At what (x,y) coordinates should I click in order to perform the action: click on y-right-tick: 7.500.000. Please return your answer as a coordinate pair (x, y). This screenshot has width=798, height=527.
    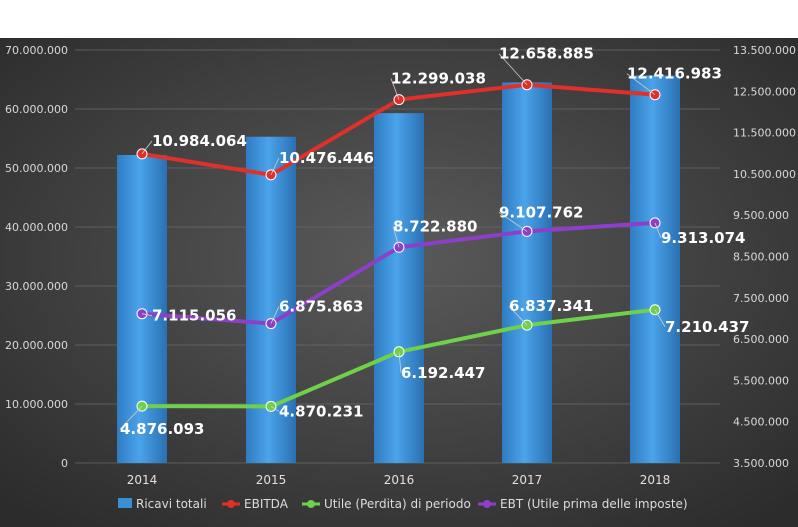
    Looking at the image, I should click on (761, 298).